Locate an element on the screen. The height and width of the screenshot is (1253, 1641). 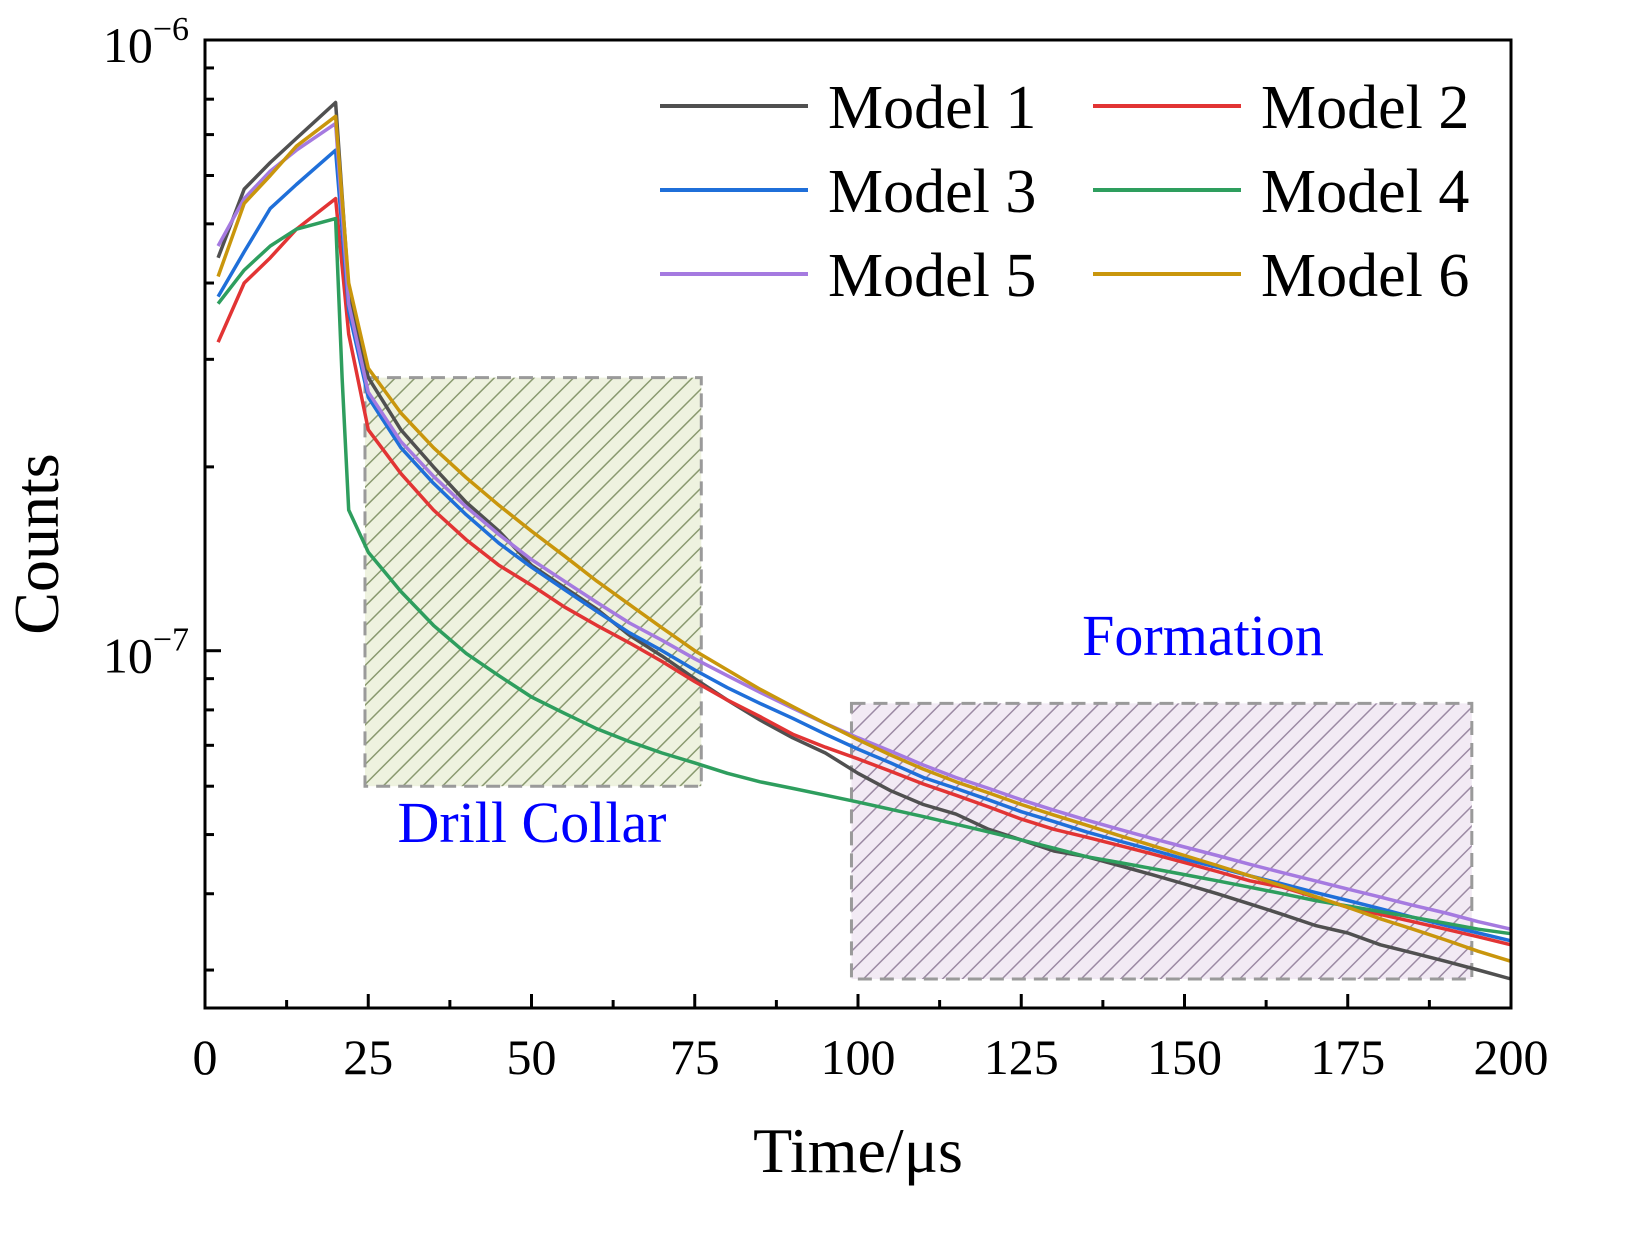
x-tick-label: 75 is located at coordinates (695, 1057).